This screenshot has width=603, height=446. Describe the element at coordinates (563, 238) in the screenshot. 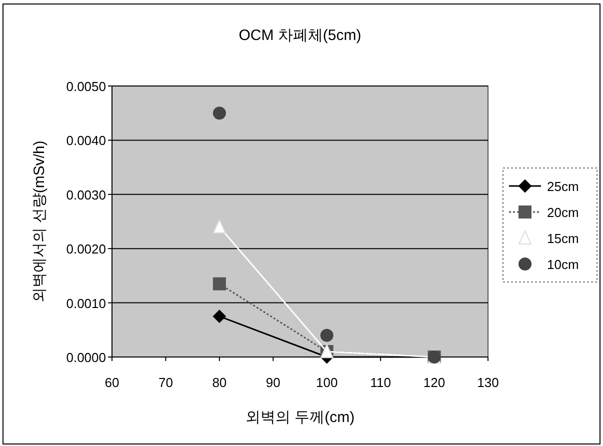

I see `legend-label: 15cm` at that location.